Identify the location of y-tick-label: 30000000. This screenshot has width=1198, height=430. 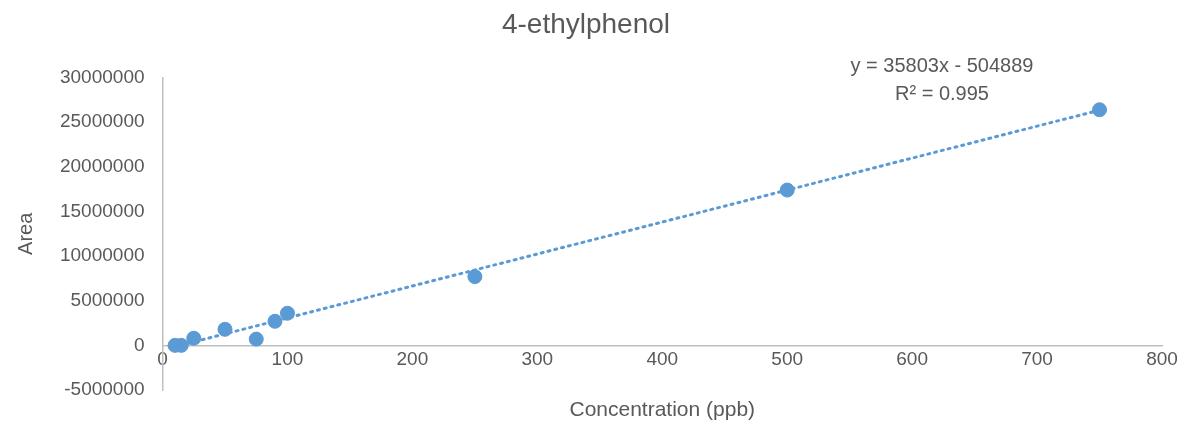
(102, 76).